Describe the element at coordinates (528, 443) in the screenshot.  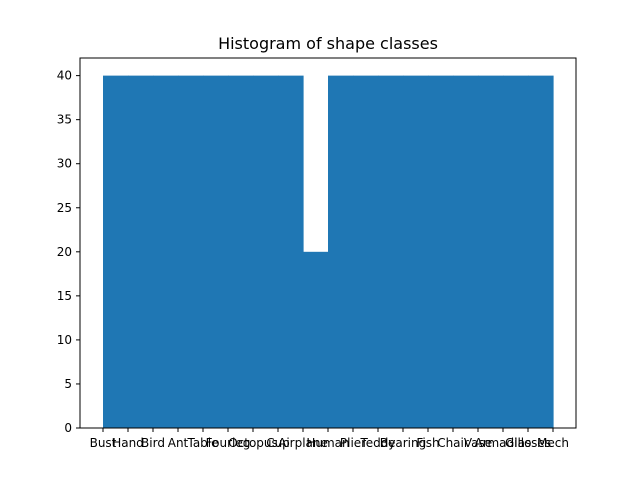
I see `x-tick-label: Glasses` at that location.